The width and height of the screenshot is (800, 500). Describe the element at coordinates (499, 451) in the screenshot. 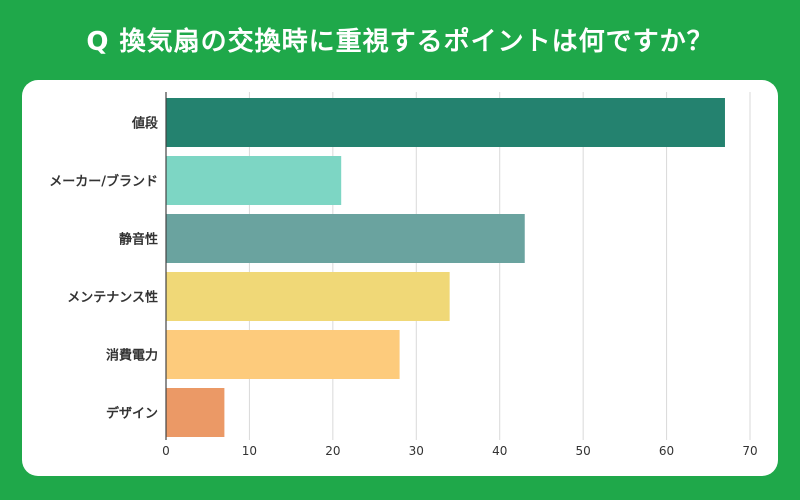

I see `x-tick-label: 40` at that location.